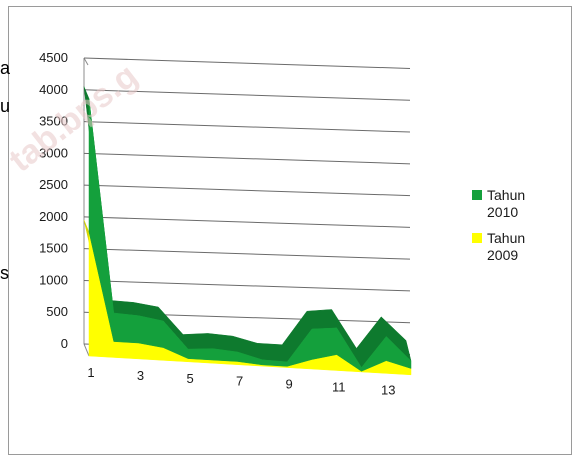  What do you see at coordinates (86, 350) in the screenshot?
I see `floor-depth-edge` at bounding box center [86, 350].